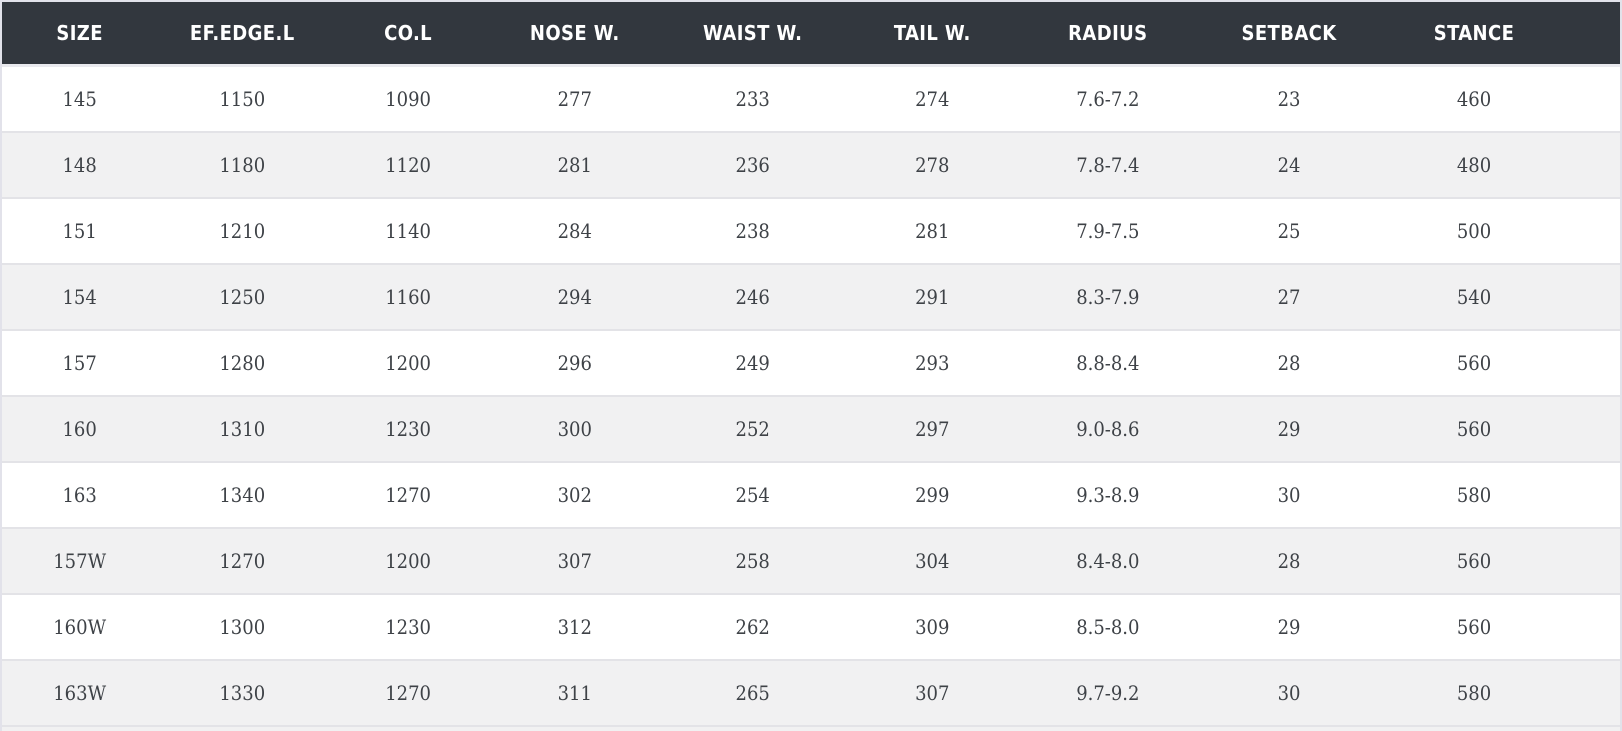 This screenshot has height=731, width=1622. What do you see at coordinates (1108, 560) in the screenshot?
I see `cell-radius: 8.4-8.0` at bounding box center [1108, 560].